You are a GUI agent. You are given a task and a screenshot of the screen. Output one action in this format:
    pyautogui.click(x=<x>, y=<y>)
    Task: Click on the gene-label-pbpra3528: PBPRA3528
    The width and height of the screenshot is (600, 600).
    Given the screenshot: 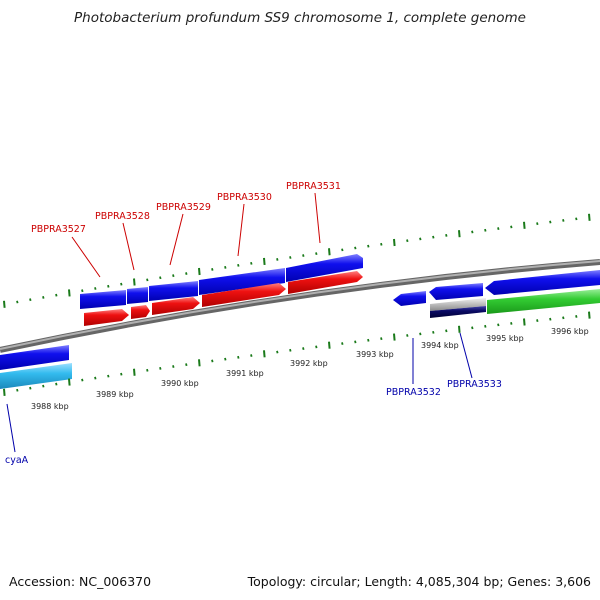 What is the action you would take?
    pyautogui.click(x=122, y=216)
    